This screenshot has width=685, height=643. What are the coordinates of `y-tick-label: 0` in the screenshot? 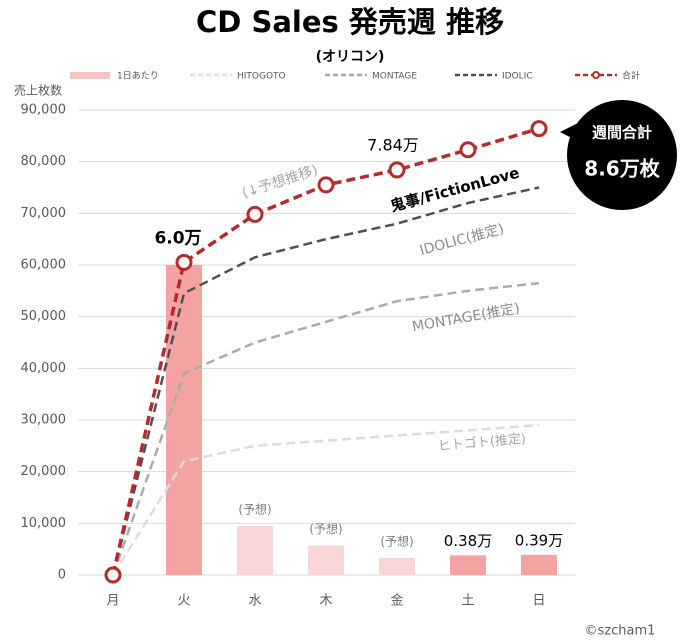 It's located at (62, 575).